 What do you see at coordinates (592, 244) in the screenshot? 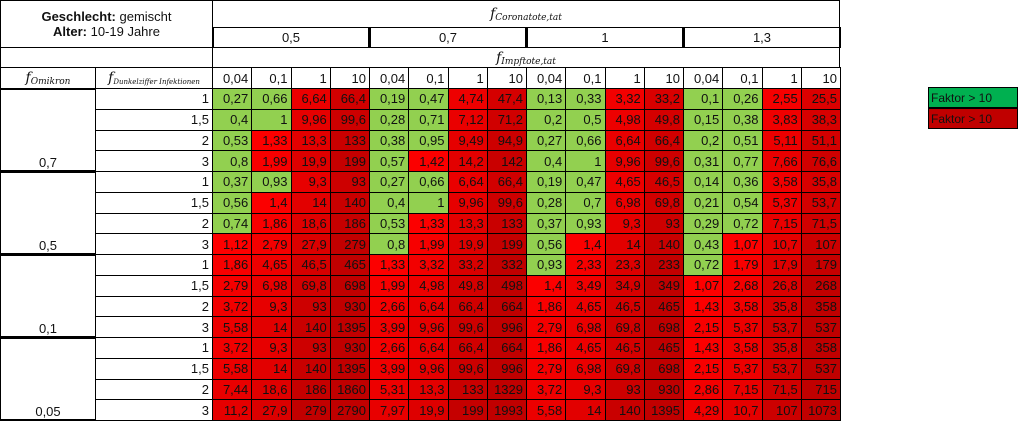
I see `value: 1,4` at bounding box center [592, 244].